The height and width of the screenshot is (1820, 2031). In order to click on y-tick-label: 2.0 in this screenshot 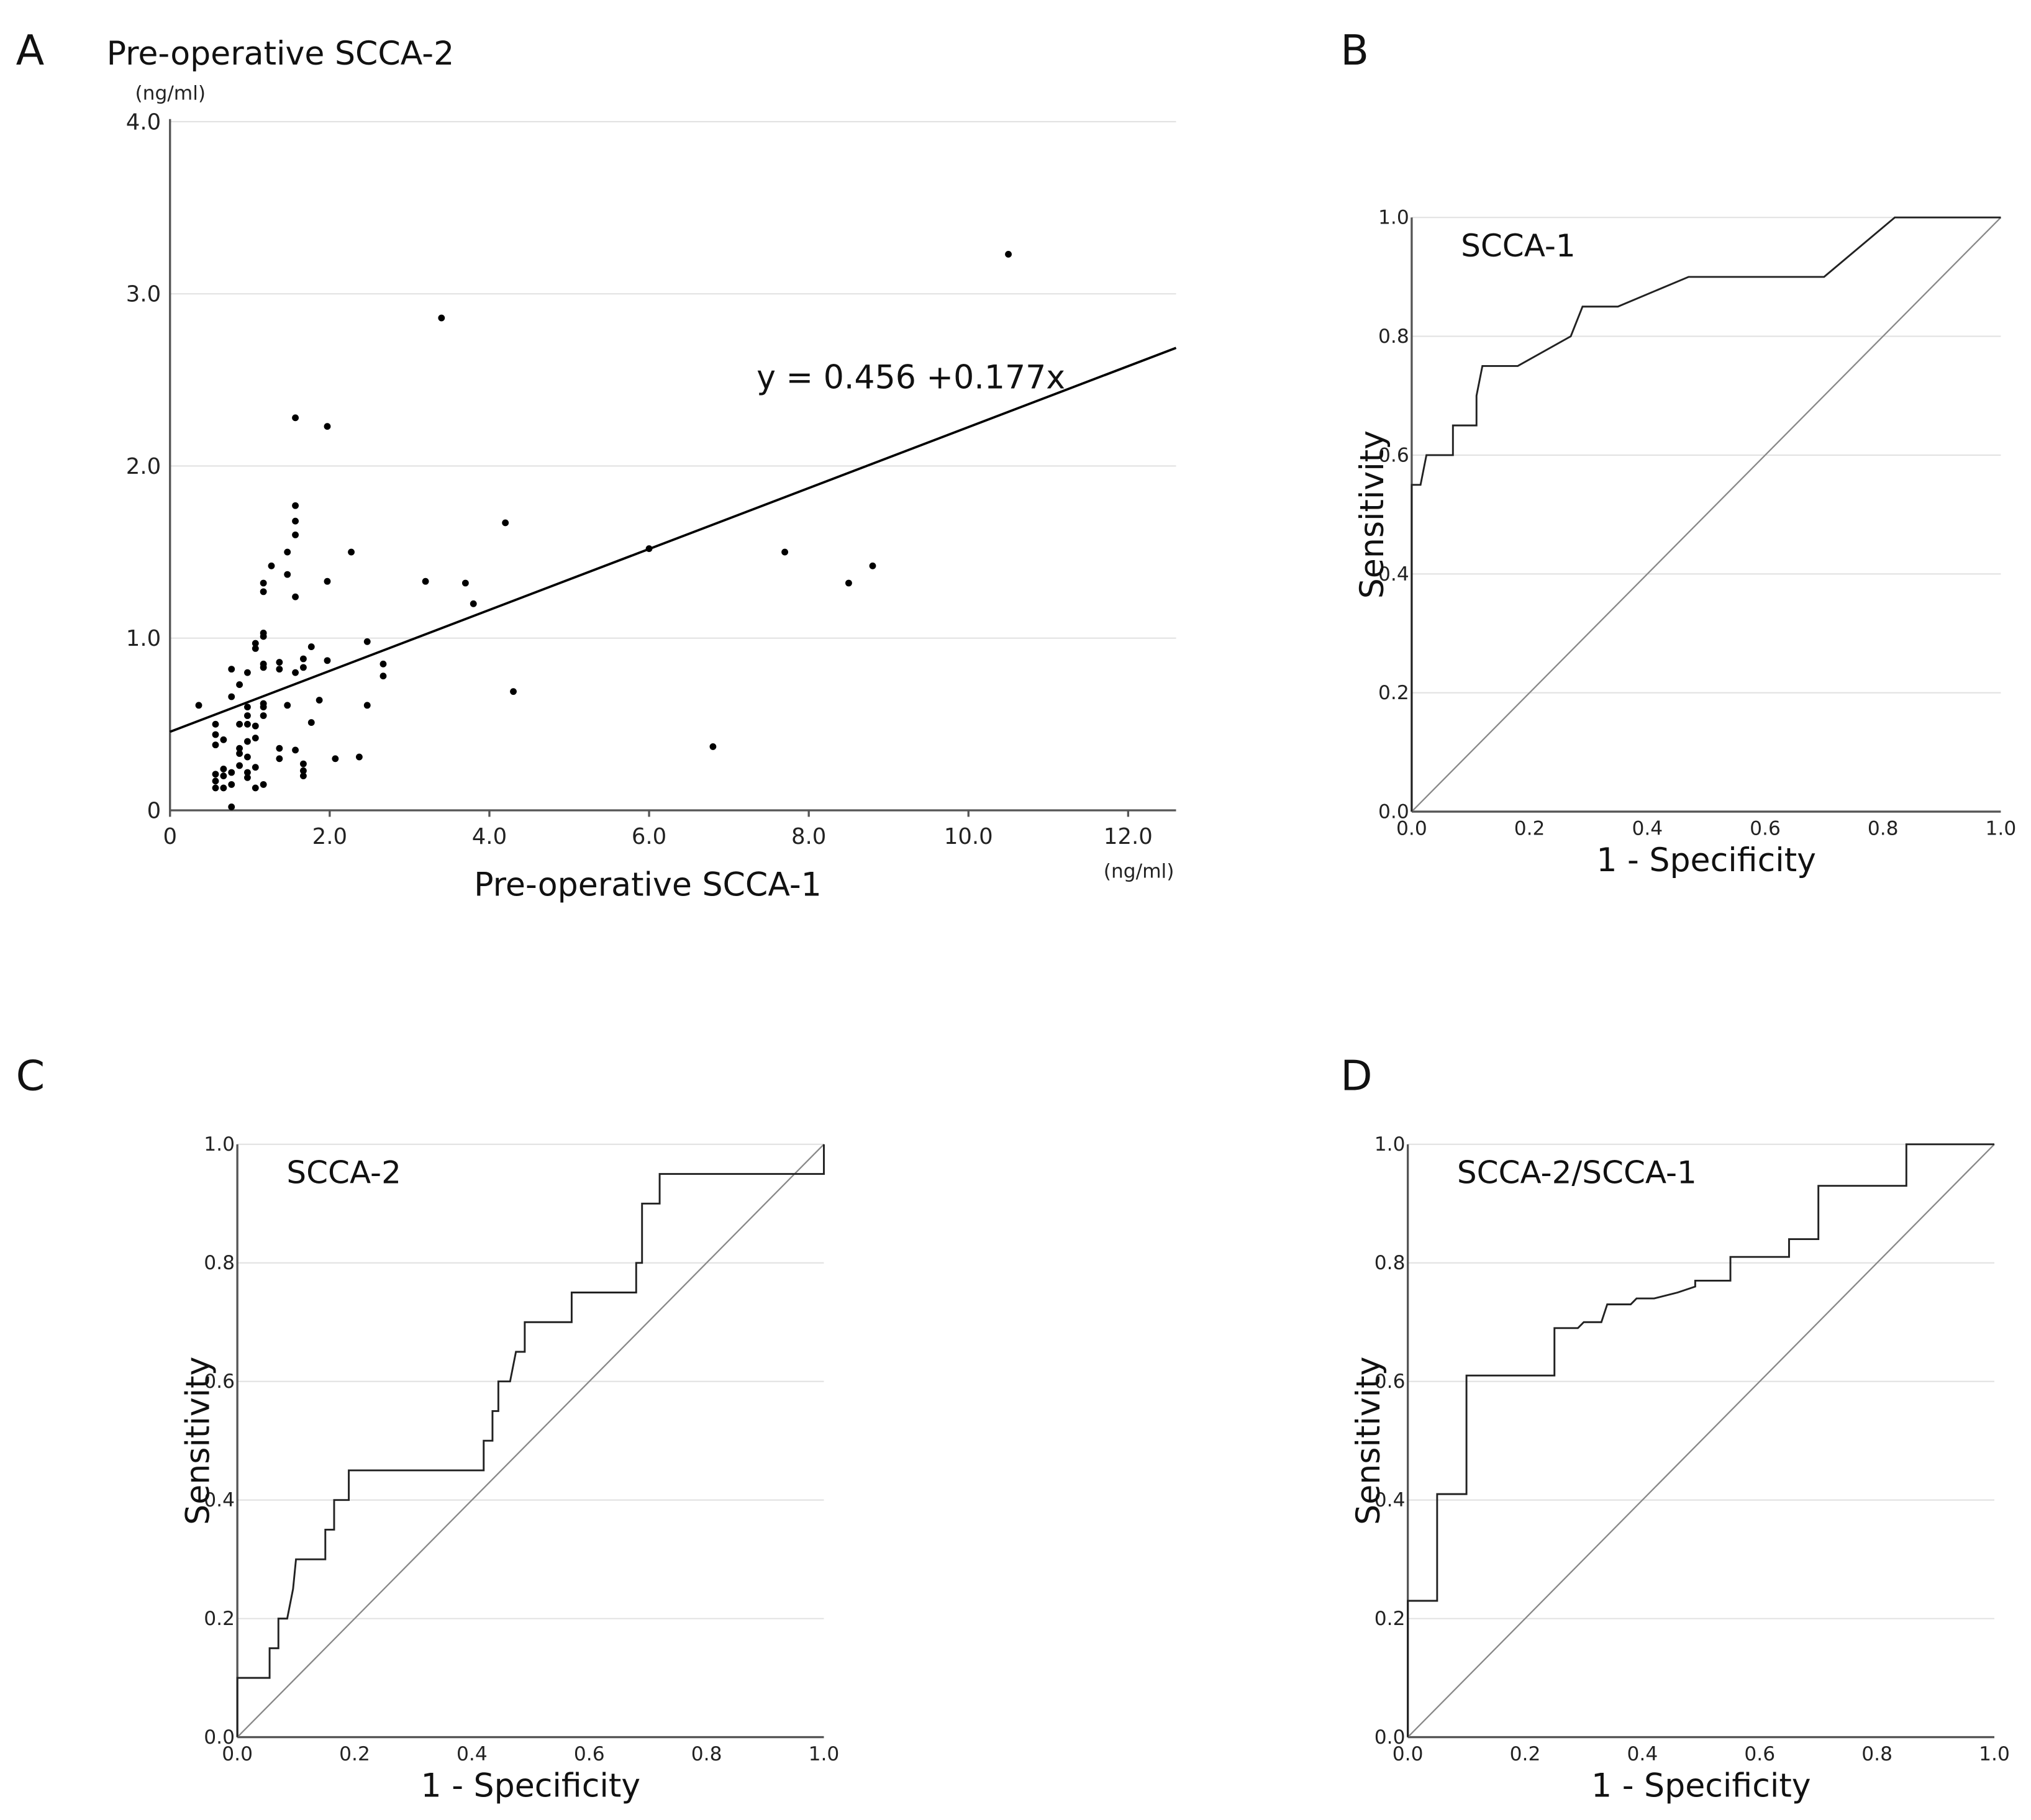, I will do `click(143, 466)`.